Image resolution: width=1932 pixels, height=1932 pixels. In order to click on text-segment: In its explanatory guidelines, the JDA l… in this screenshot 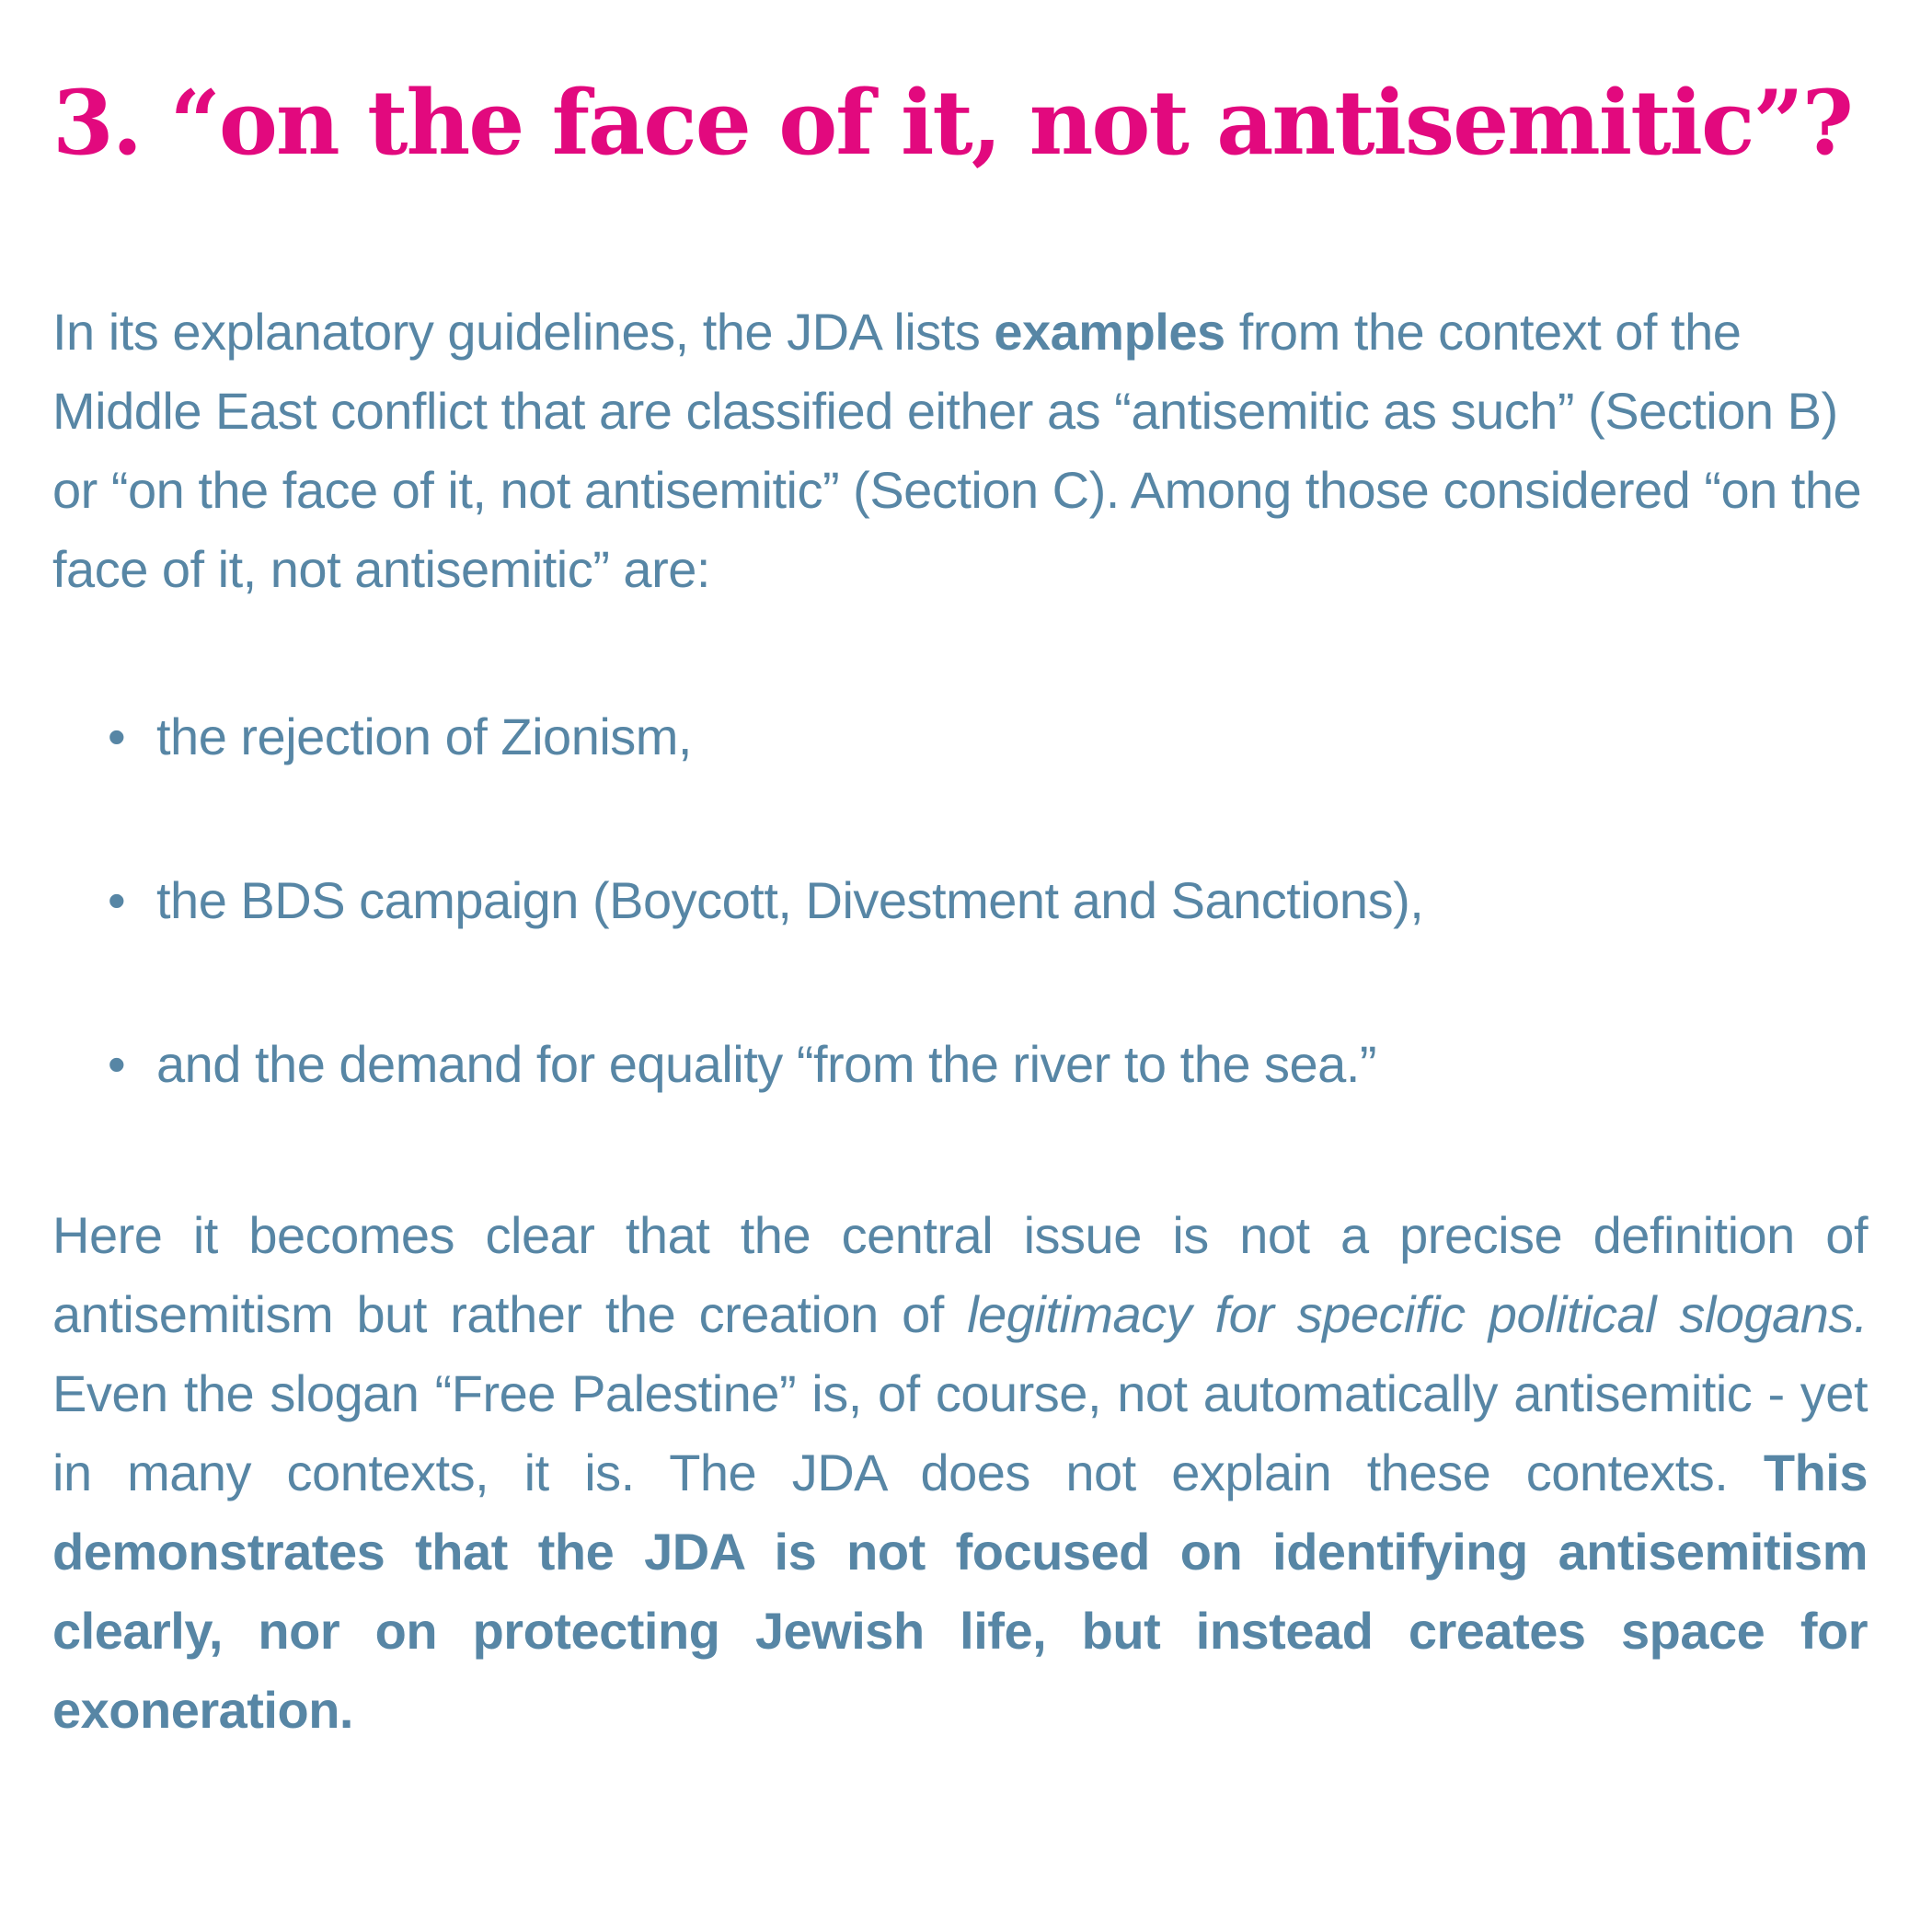, I will do `click(523, 331)`.